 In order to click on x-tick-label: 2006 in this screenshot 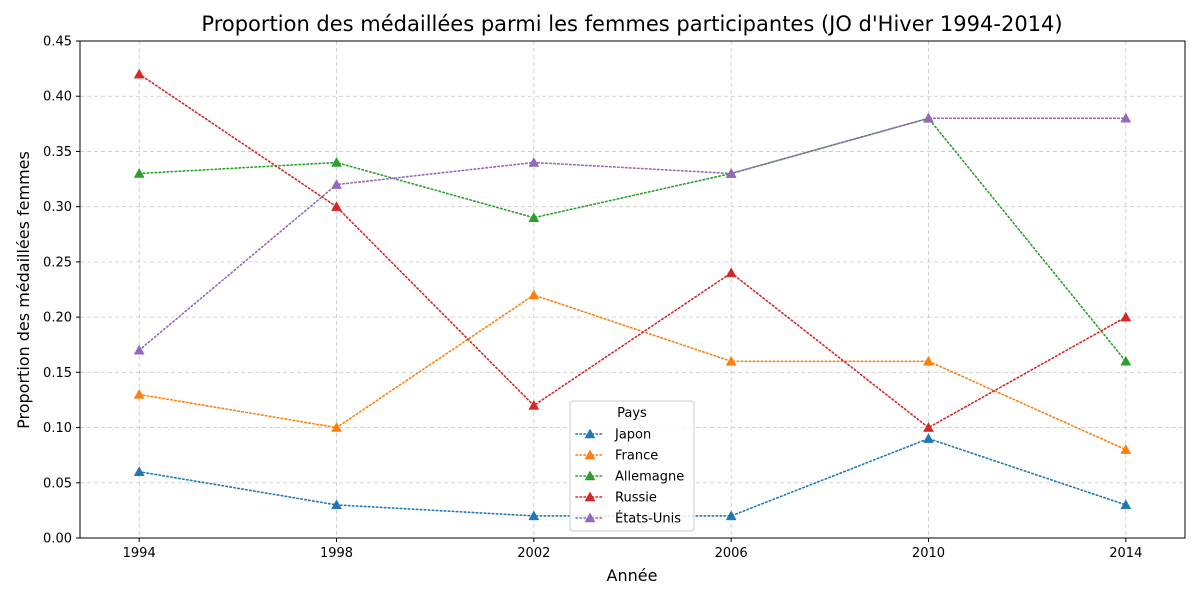, I will do `click(731, 553)`.